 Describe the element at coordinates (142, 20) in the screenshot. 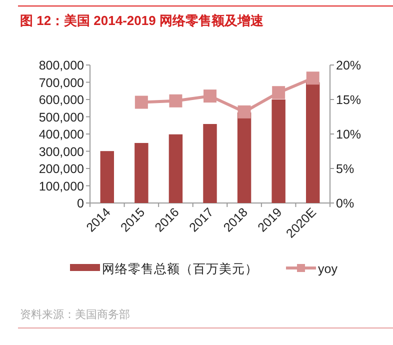

I see `chart-title: 图 12：美国 2014-2019 网络零售额及增速` at that location.